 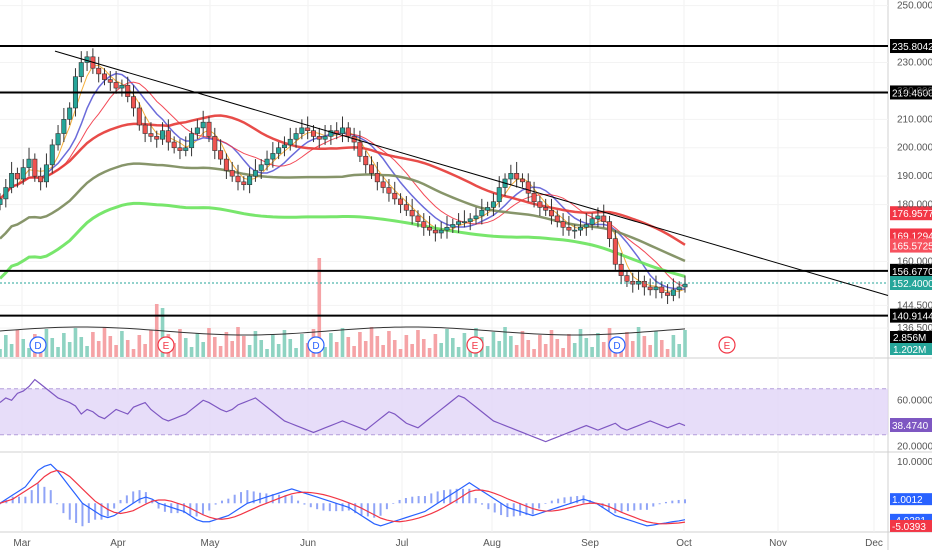 I want to click on rsi-value-label: 38.4740, so click(x=910, y=426).